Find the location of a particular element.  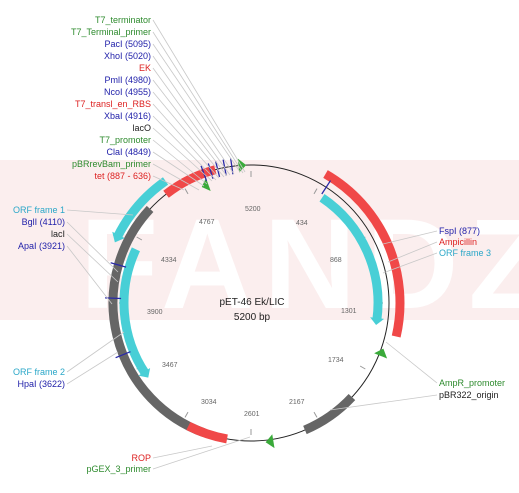

label-xbai: XbaI (4916) is located at coordinates (127, 116).